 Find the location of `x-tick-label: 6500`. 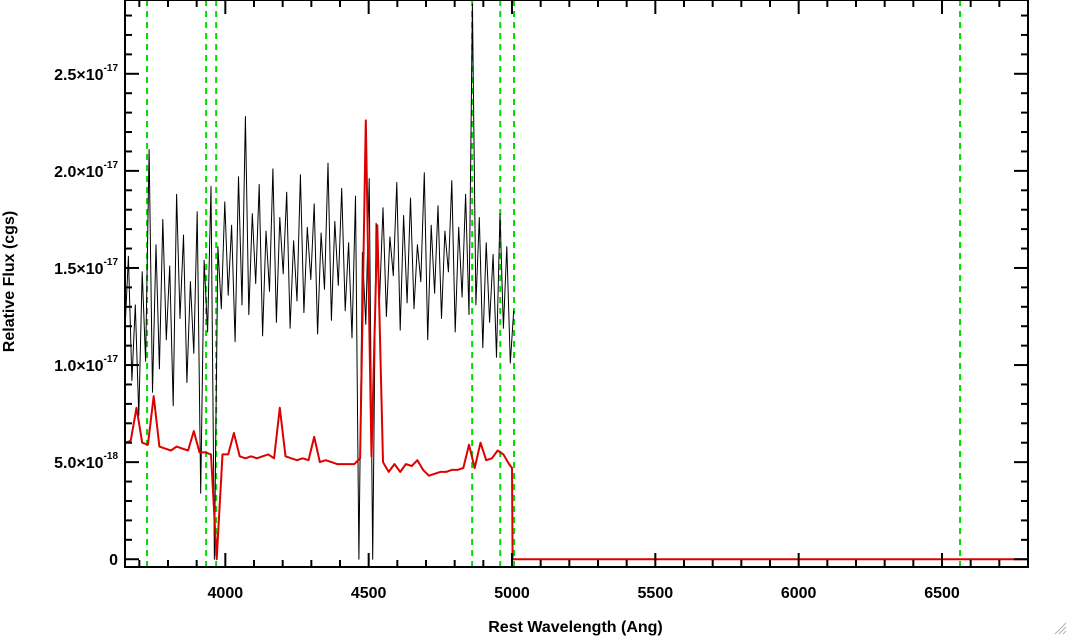

x-tick-label: 6500 is located at coordinates (942, 593).